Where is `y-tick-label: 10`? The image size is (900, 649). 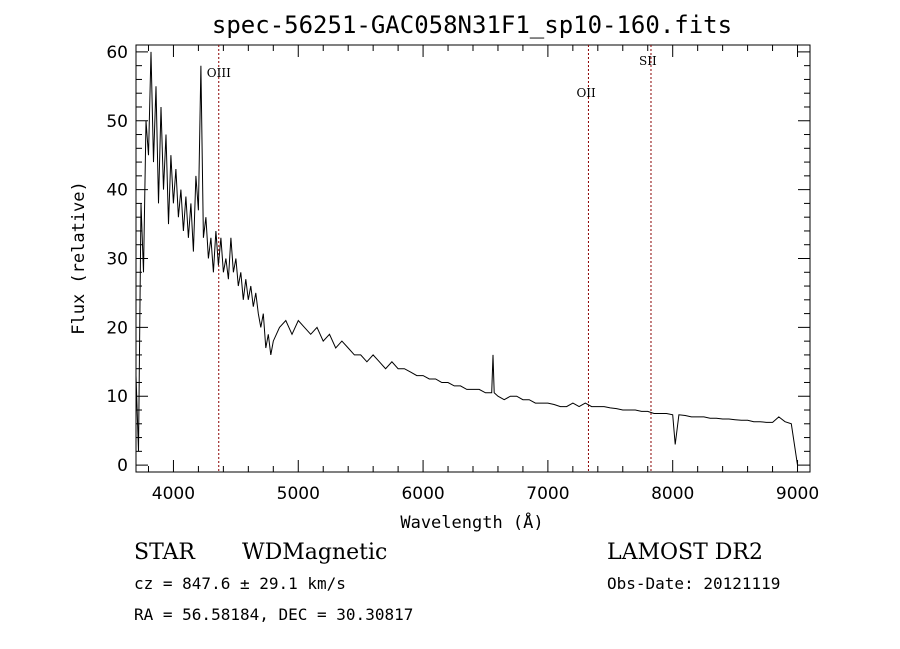
y-tick-label: 10 is located at coordinates (117, 397).